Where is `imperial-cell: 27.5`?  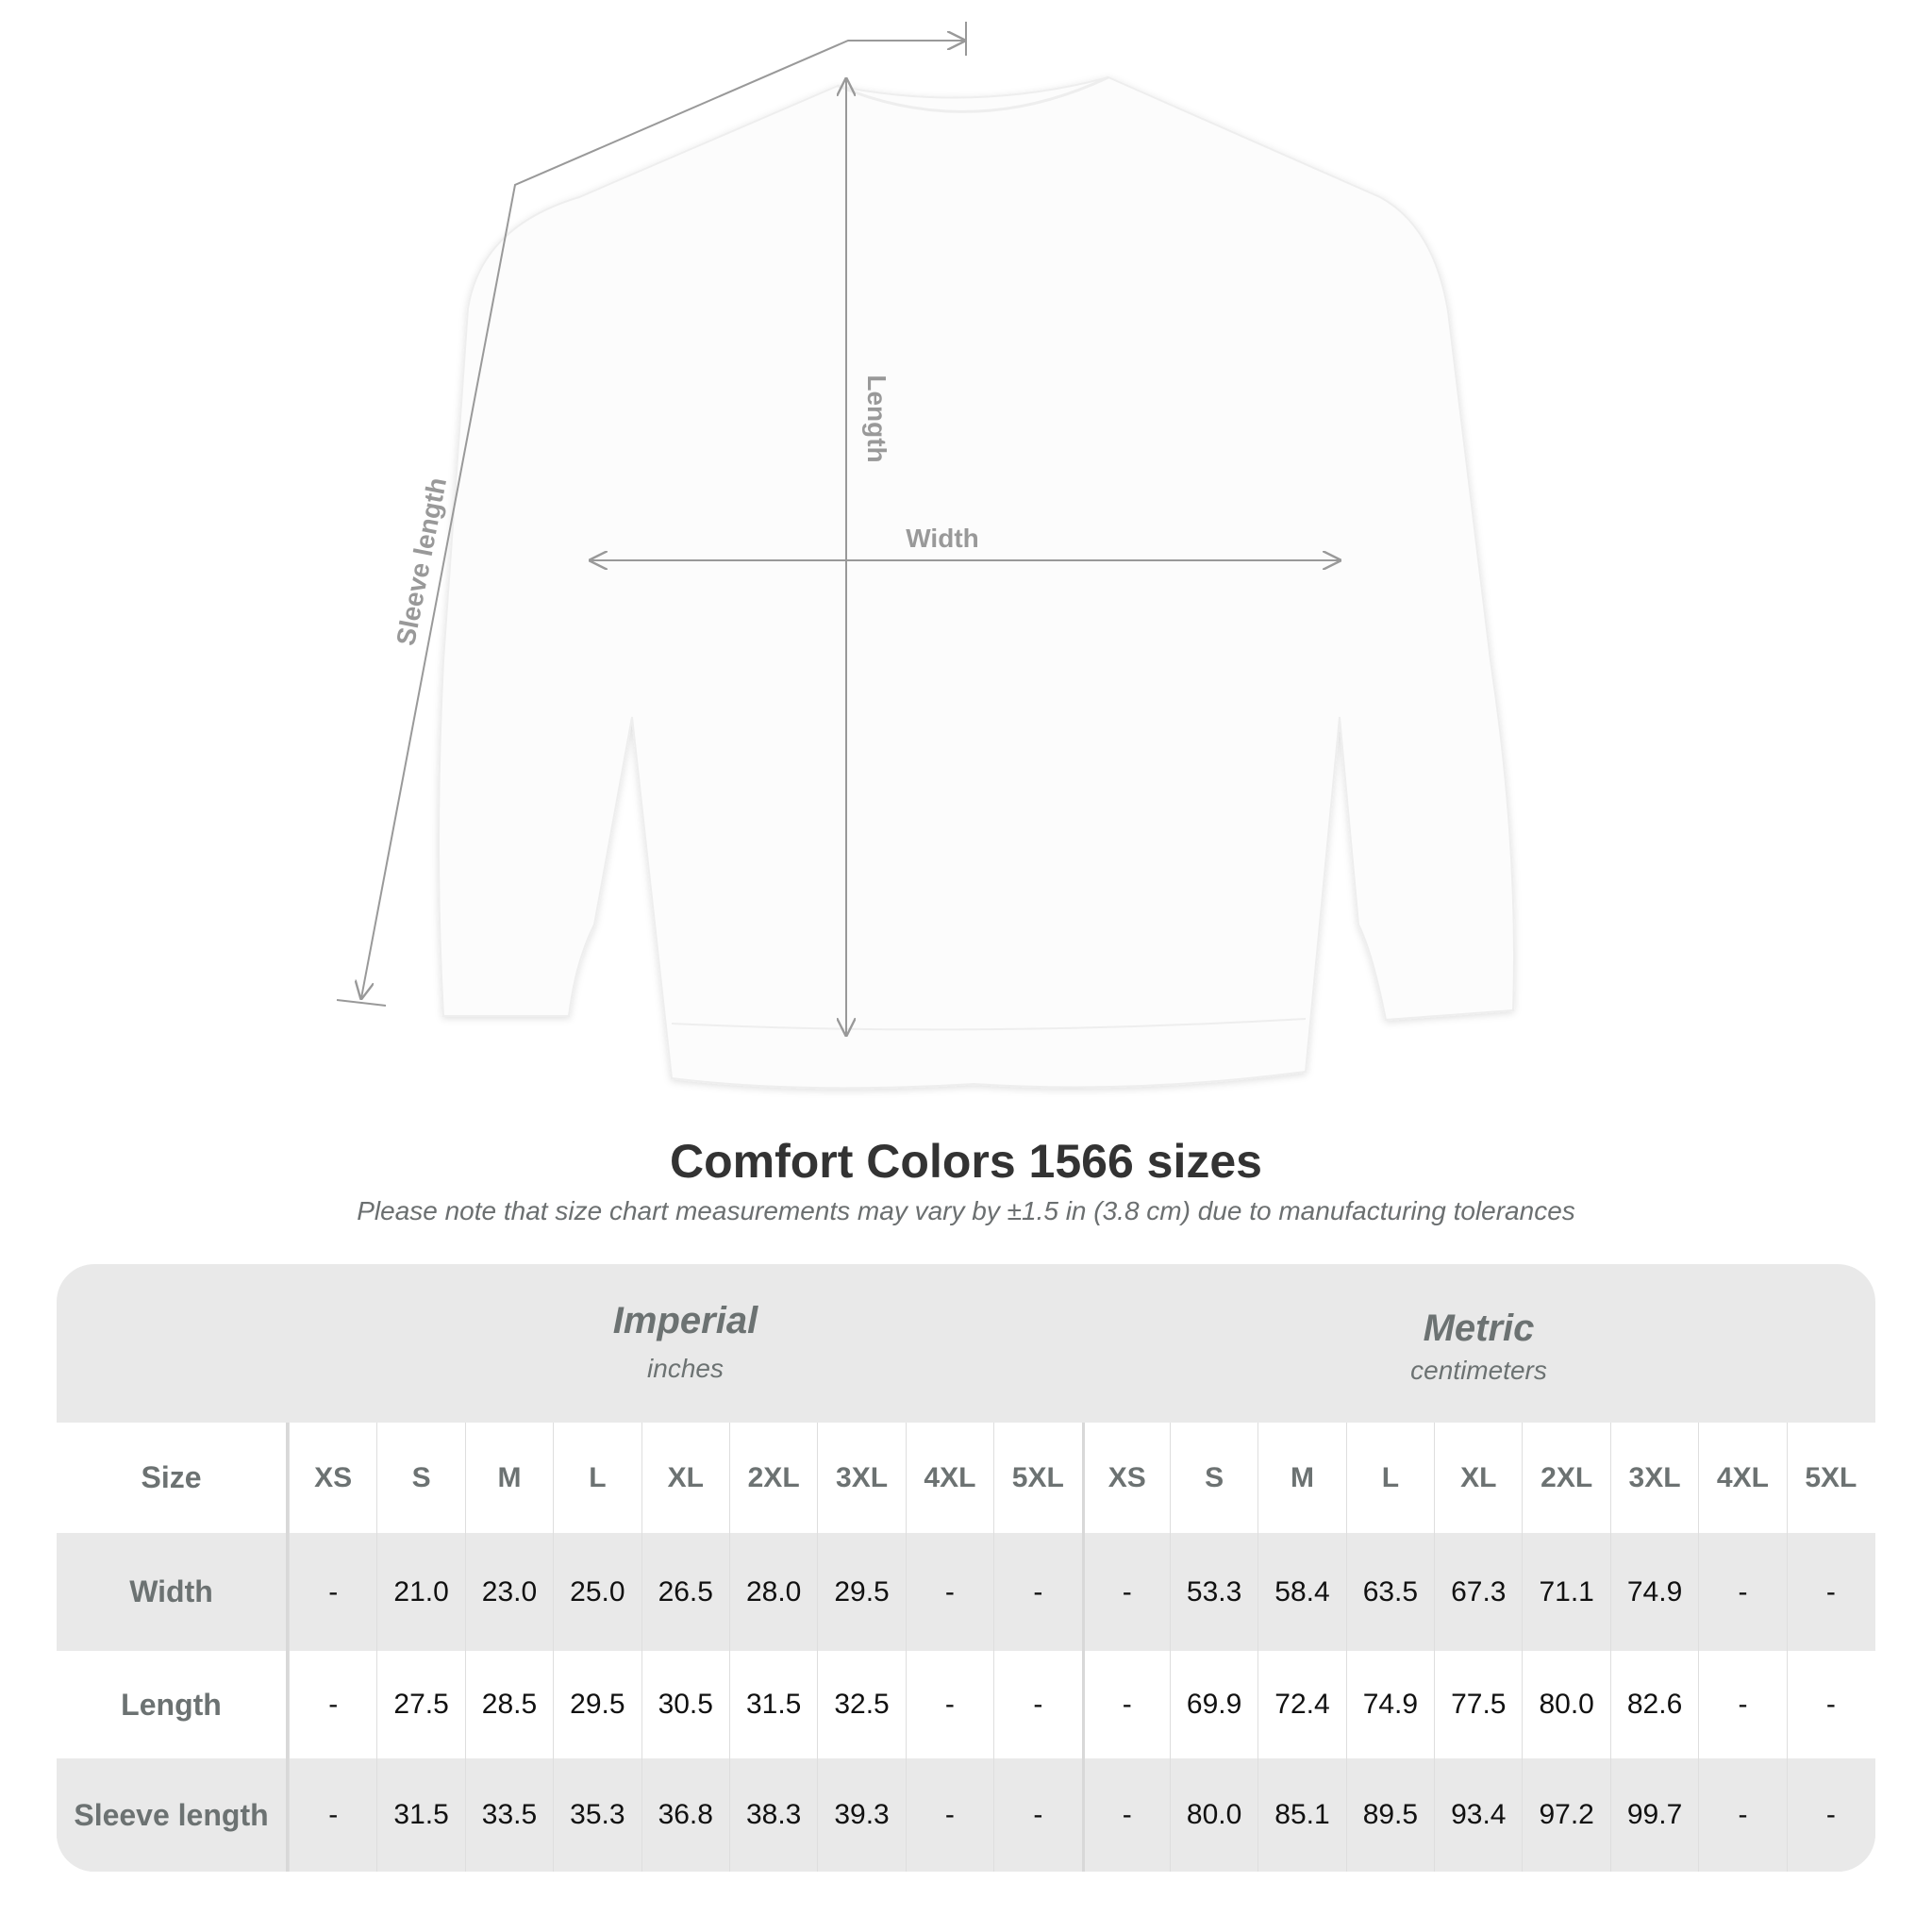 imperial-cell: 27.5 is located at coordinates (420, 1704).